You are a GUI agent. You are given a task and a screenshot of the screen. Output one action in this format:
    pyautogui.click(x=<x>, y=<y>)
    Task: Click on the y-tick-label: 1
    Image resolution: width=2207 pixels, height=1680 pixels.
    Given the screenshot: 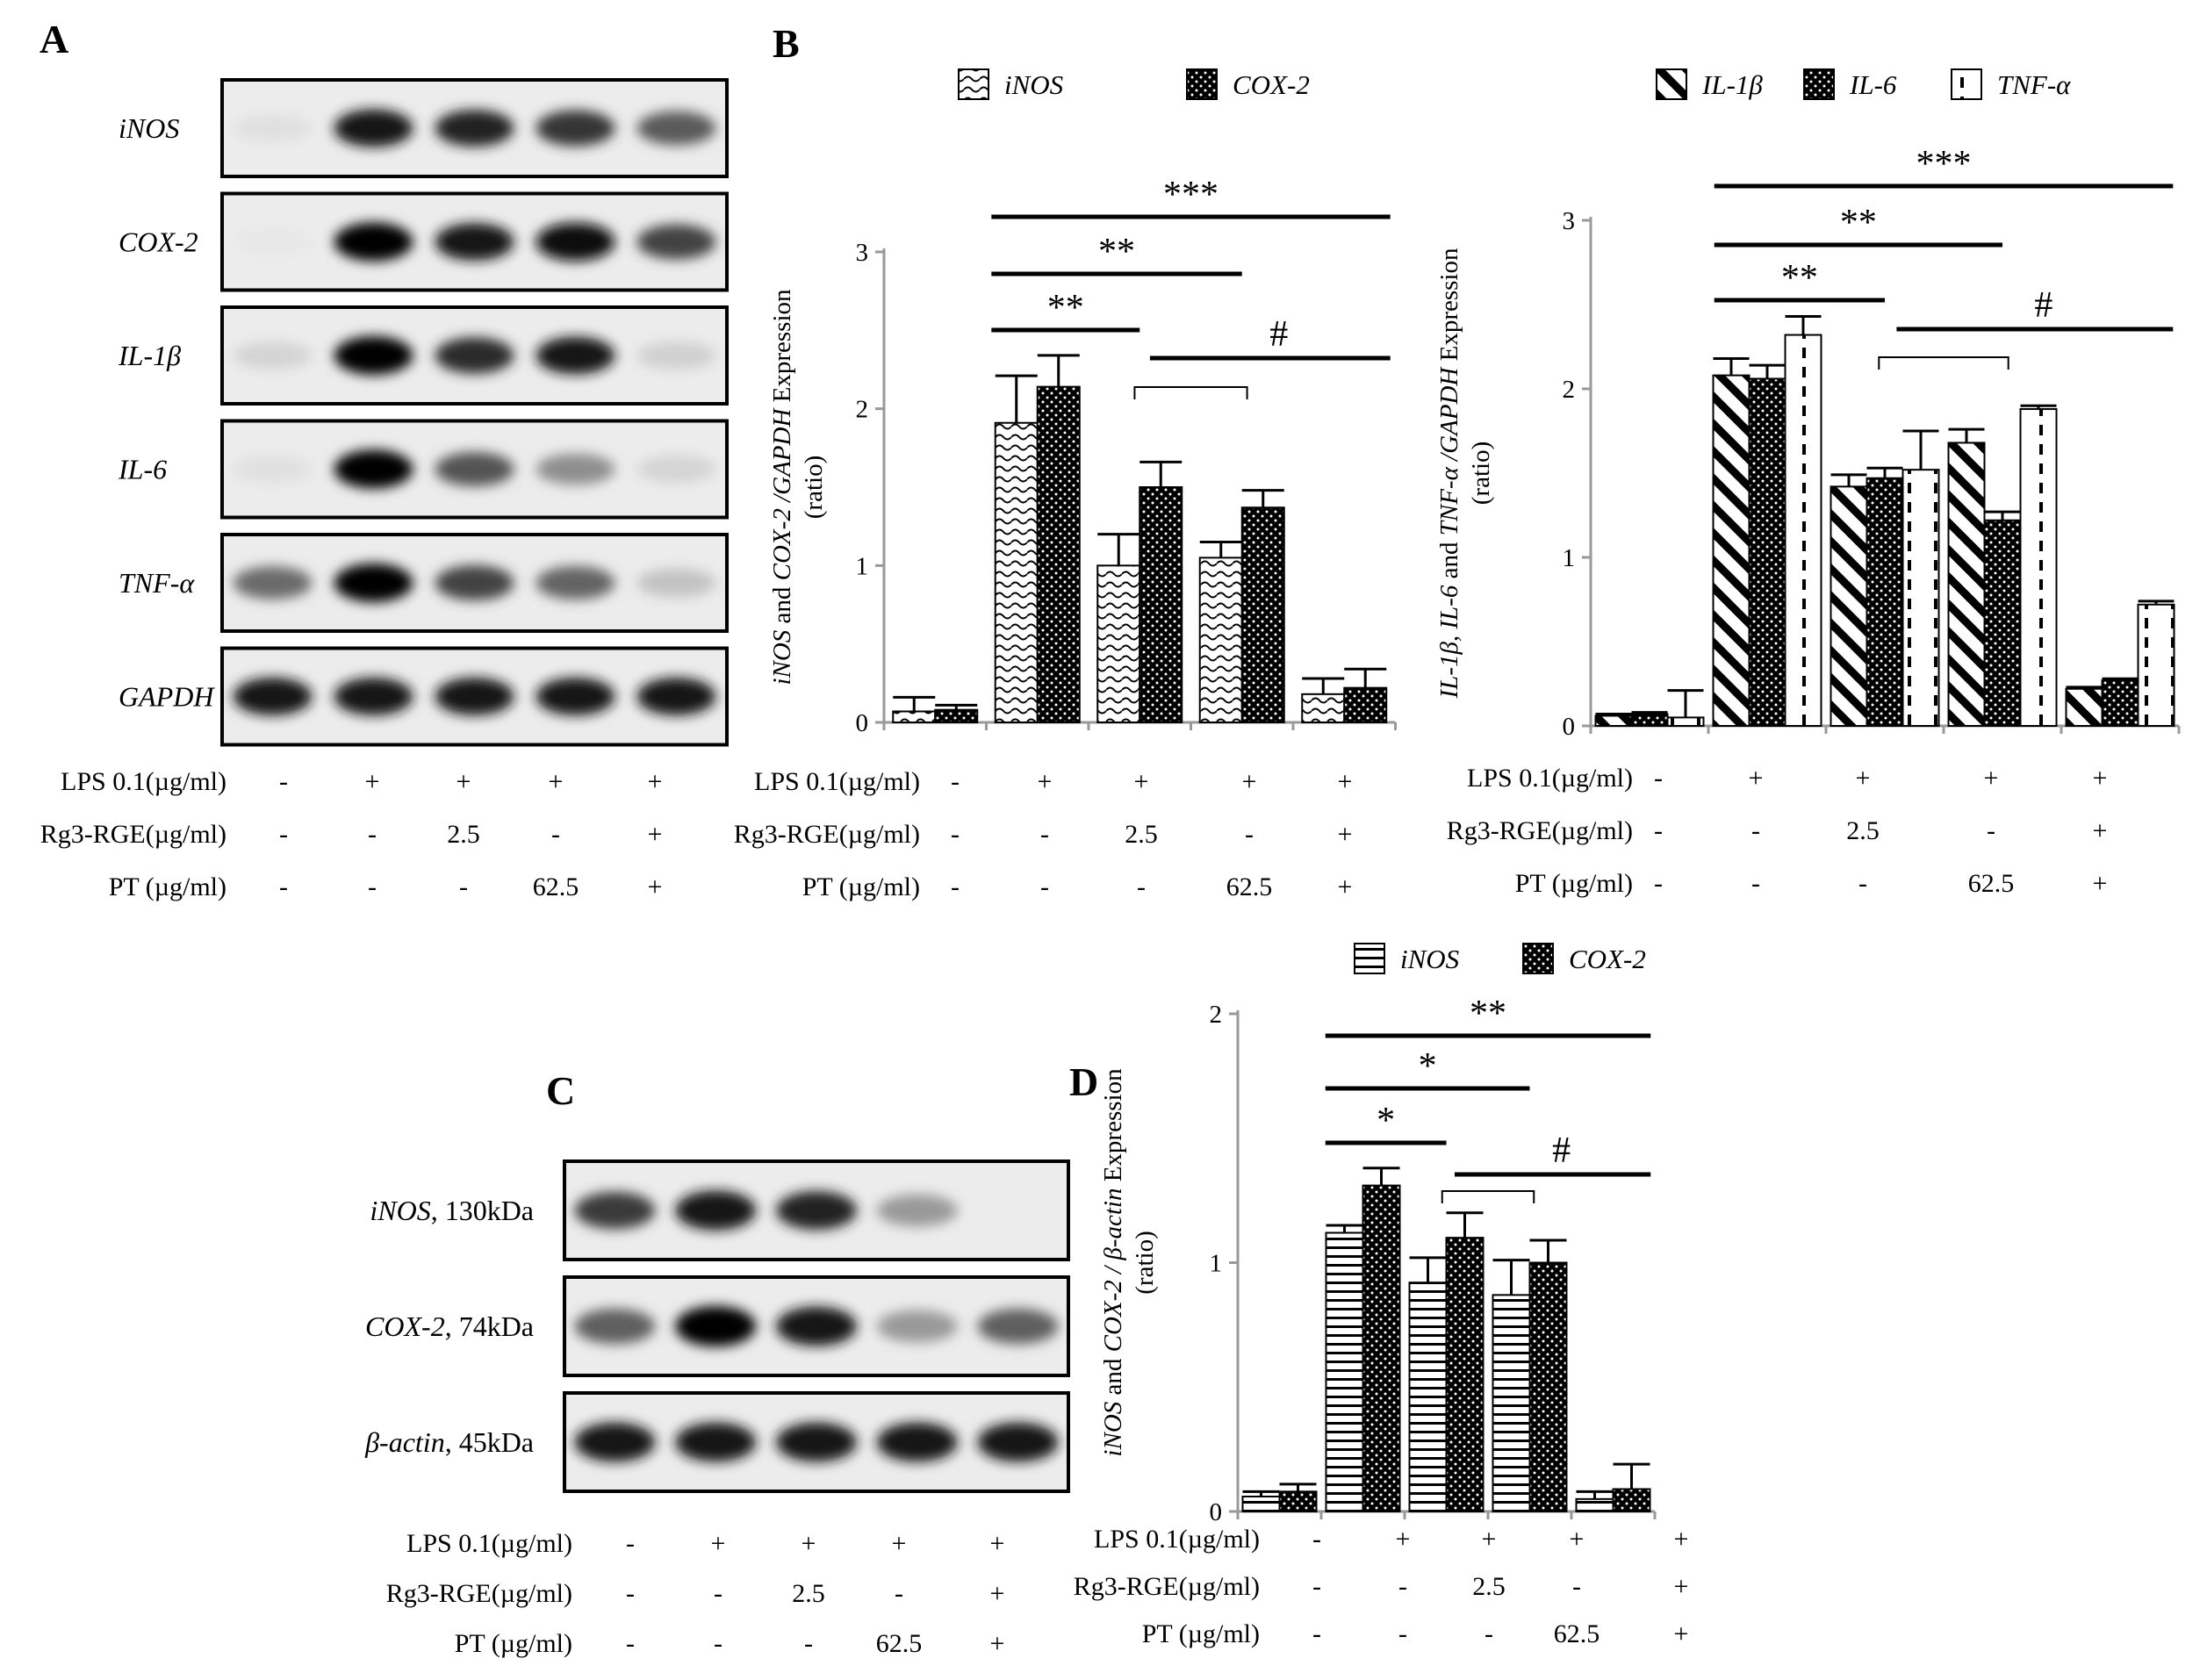 What is the action you would take?
    pyautogui.click(x=1216, y=1264)
    